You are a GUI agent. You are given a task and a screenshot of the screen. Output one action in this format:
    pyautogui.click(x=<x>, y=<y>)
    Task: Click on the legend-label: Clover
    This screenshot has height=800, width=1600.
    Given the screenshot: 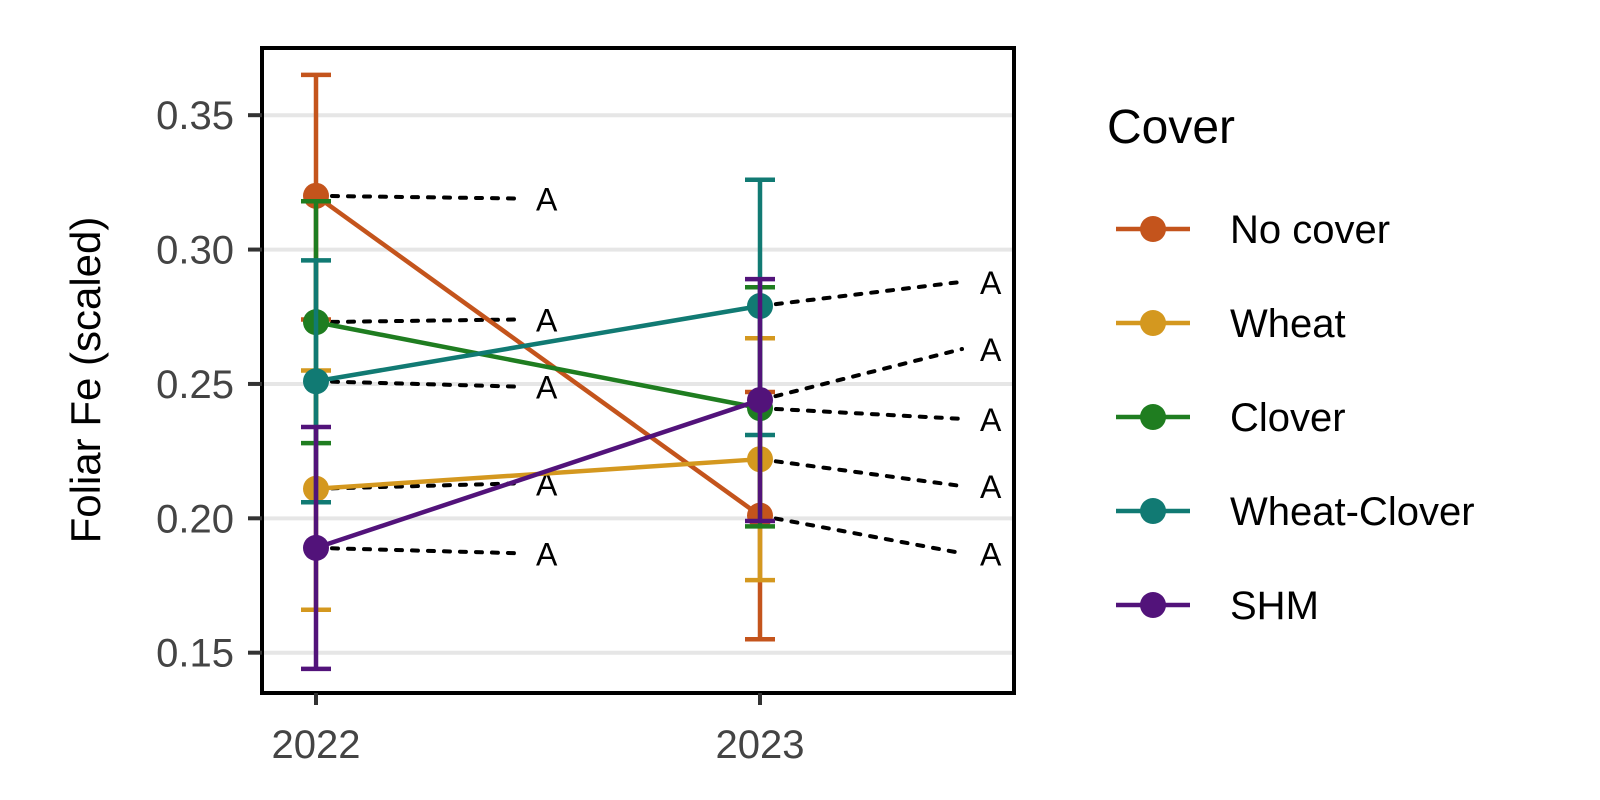 What is the action you would take?
    pyautogui.click(x=1288, y=418)
    